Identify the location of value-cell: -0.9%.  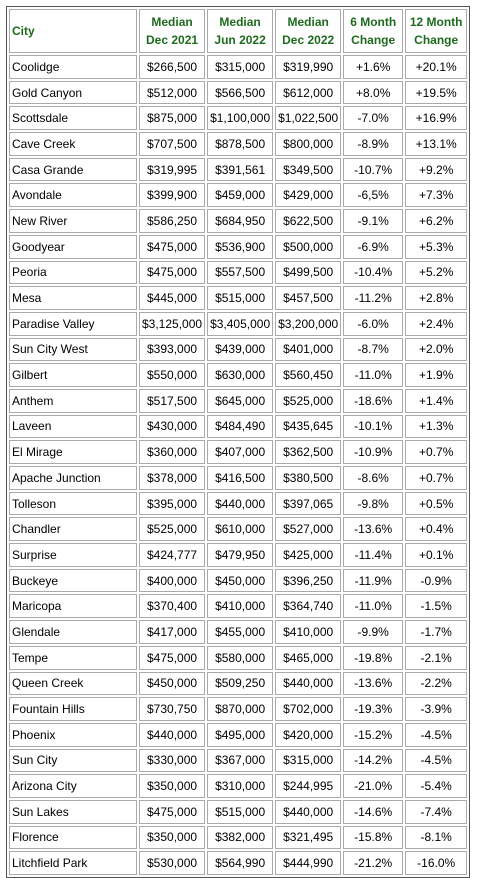
(436, 580).